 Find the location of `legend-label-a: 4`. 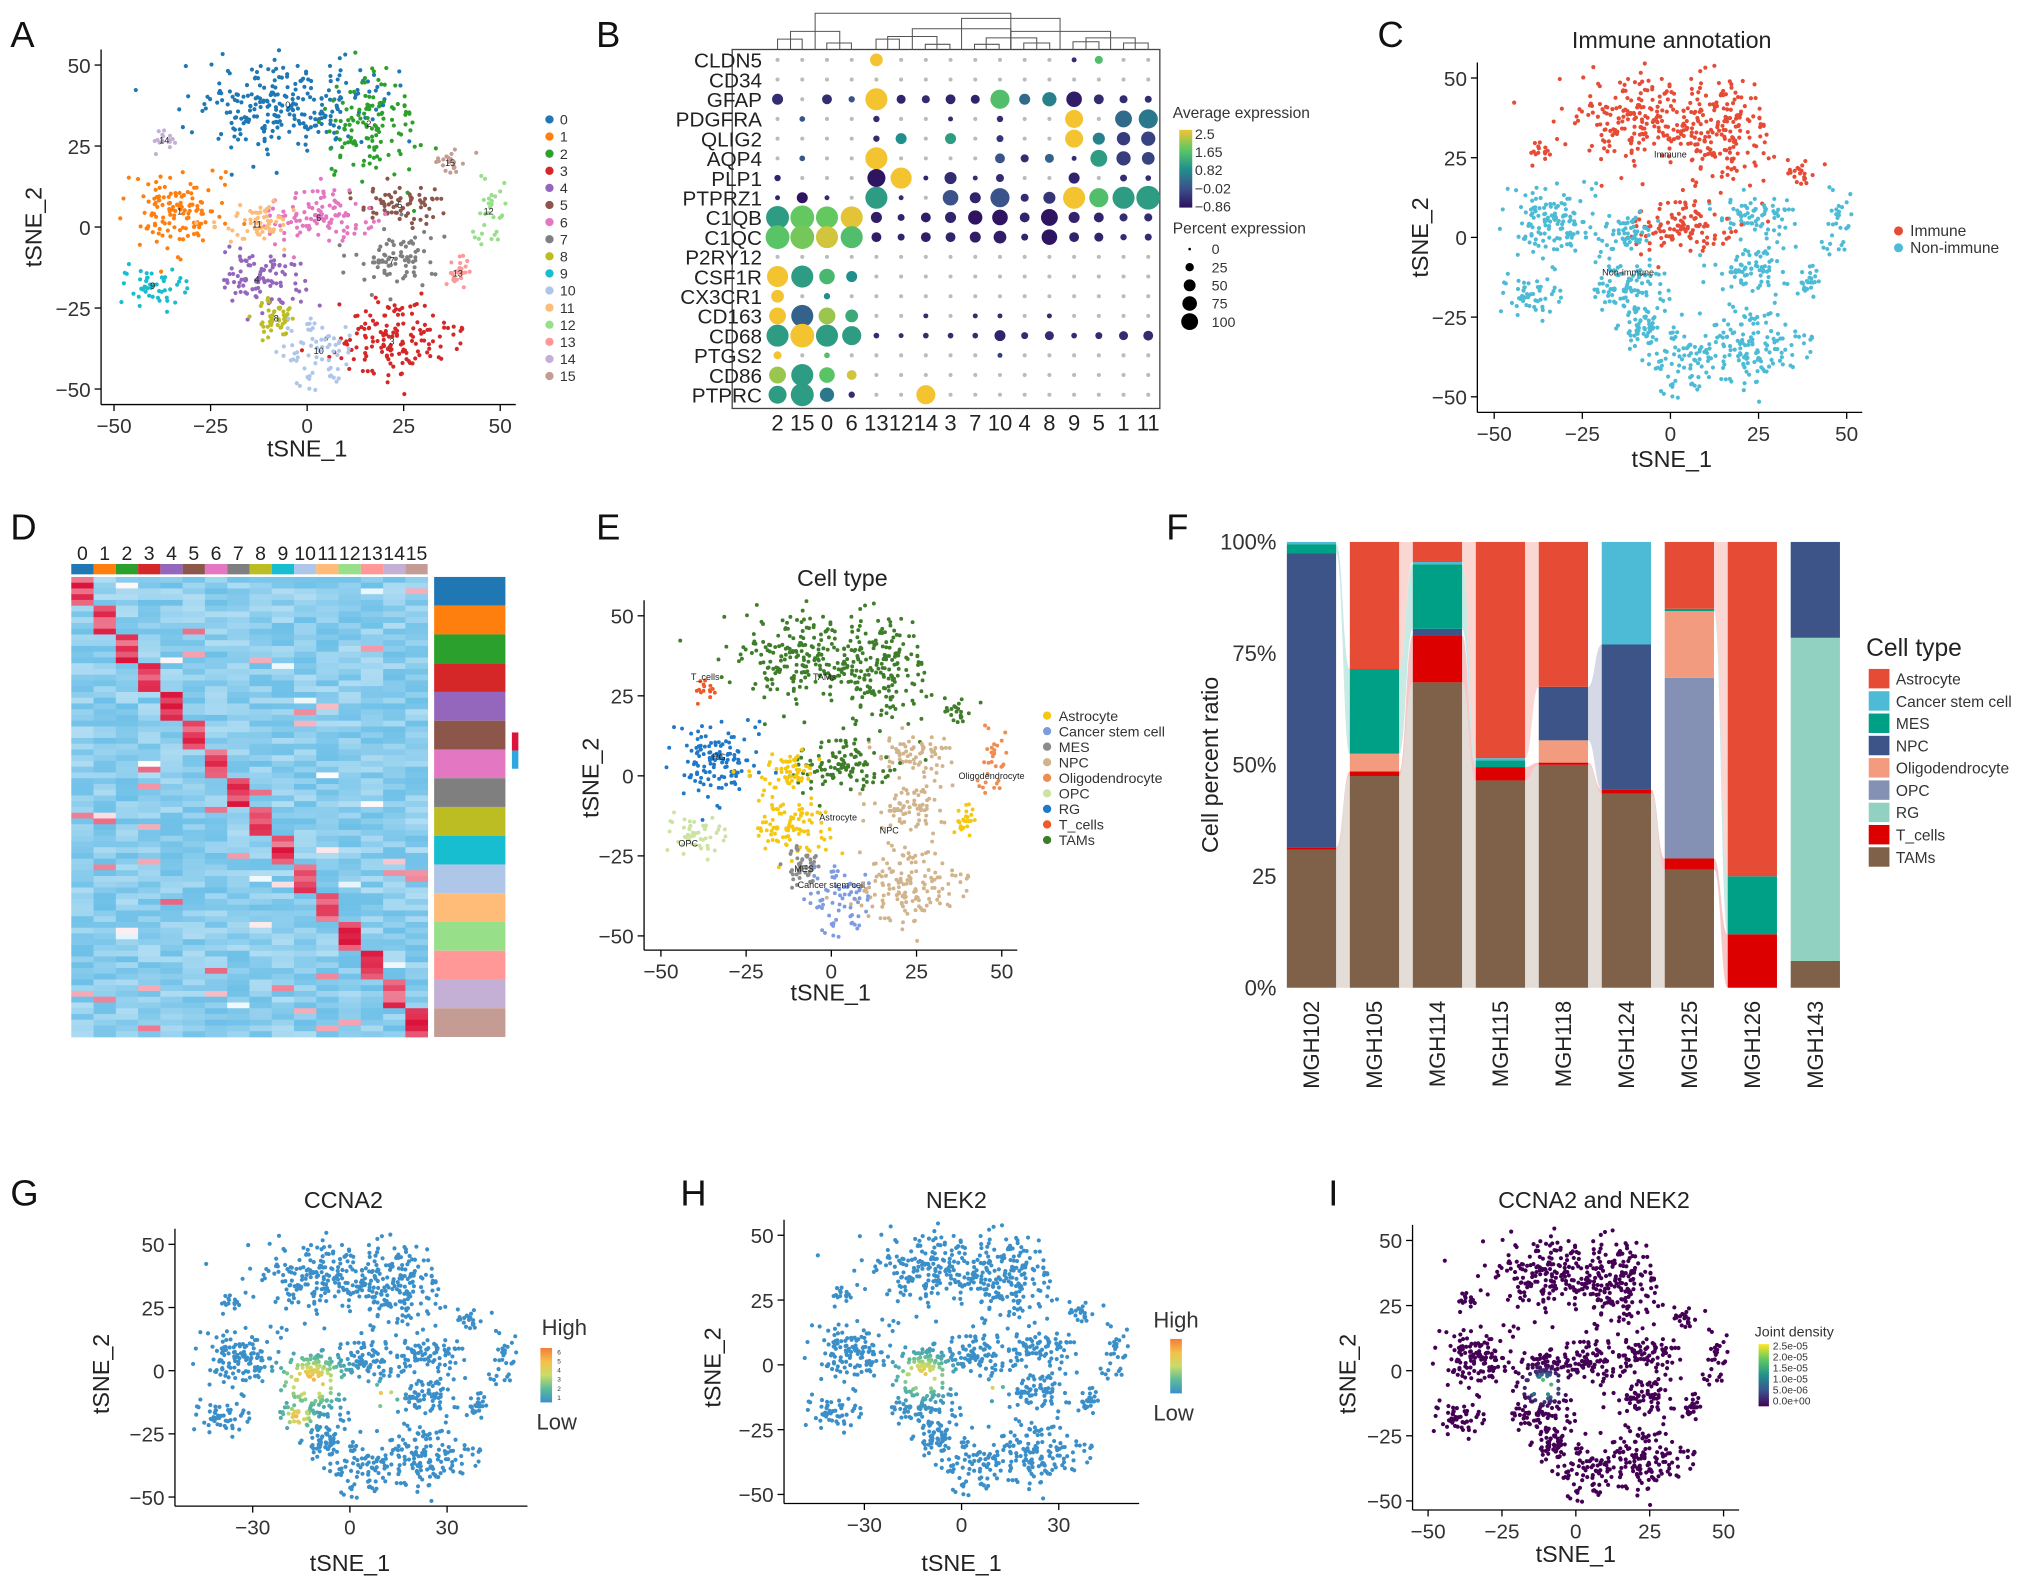

legend-label-a: 4 is located at coordinates (564, 189).